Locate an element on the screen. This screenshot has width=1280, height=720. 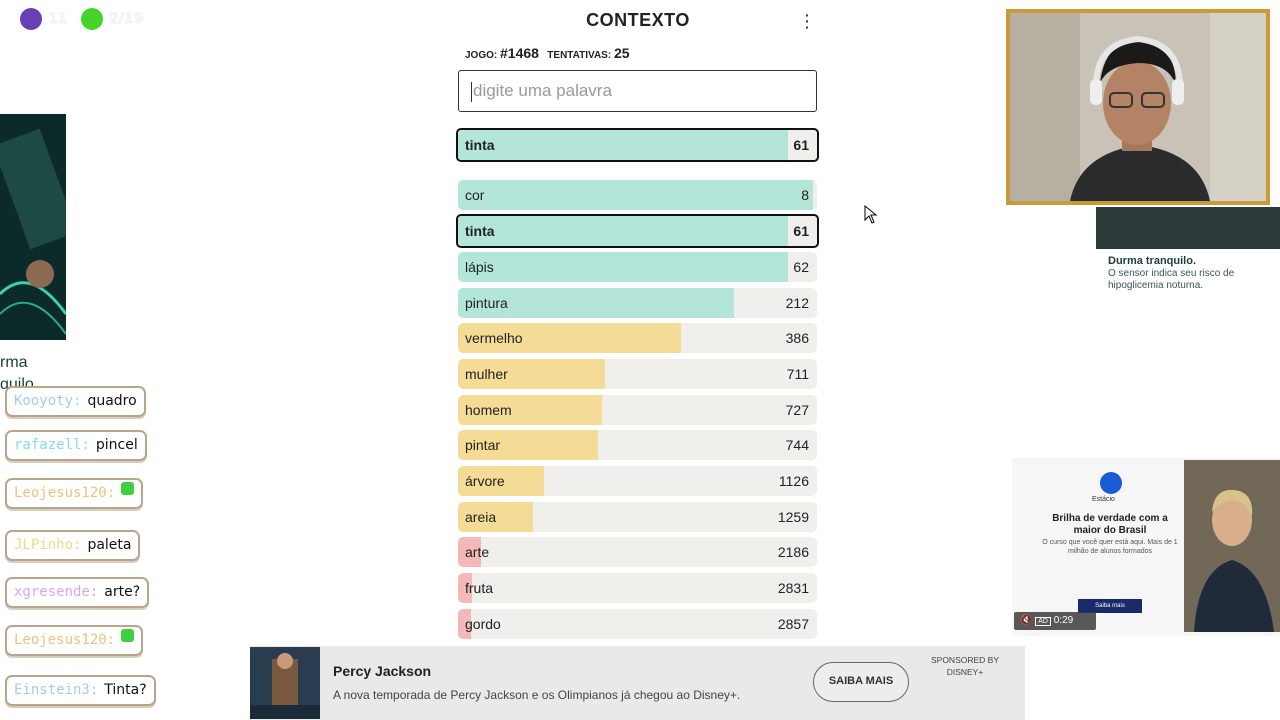
ad-badge-icon: AD is located at coordinates (1043, 621).